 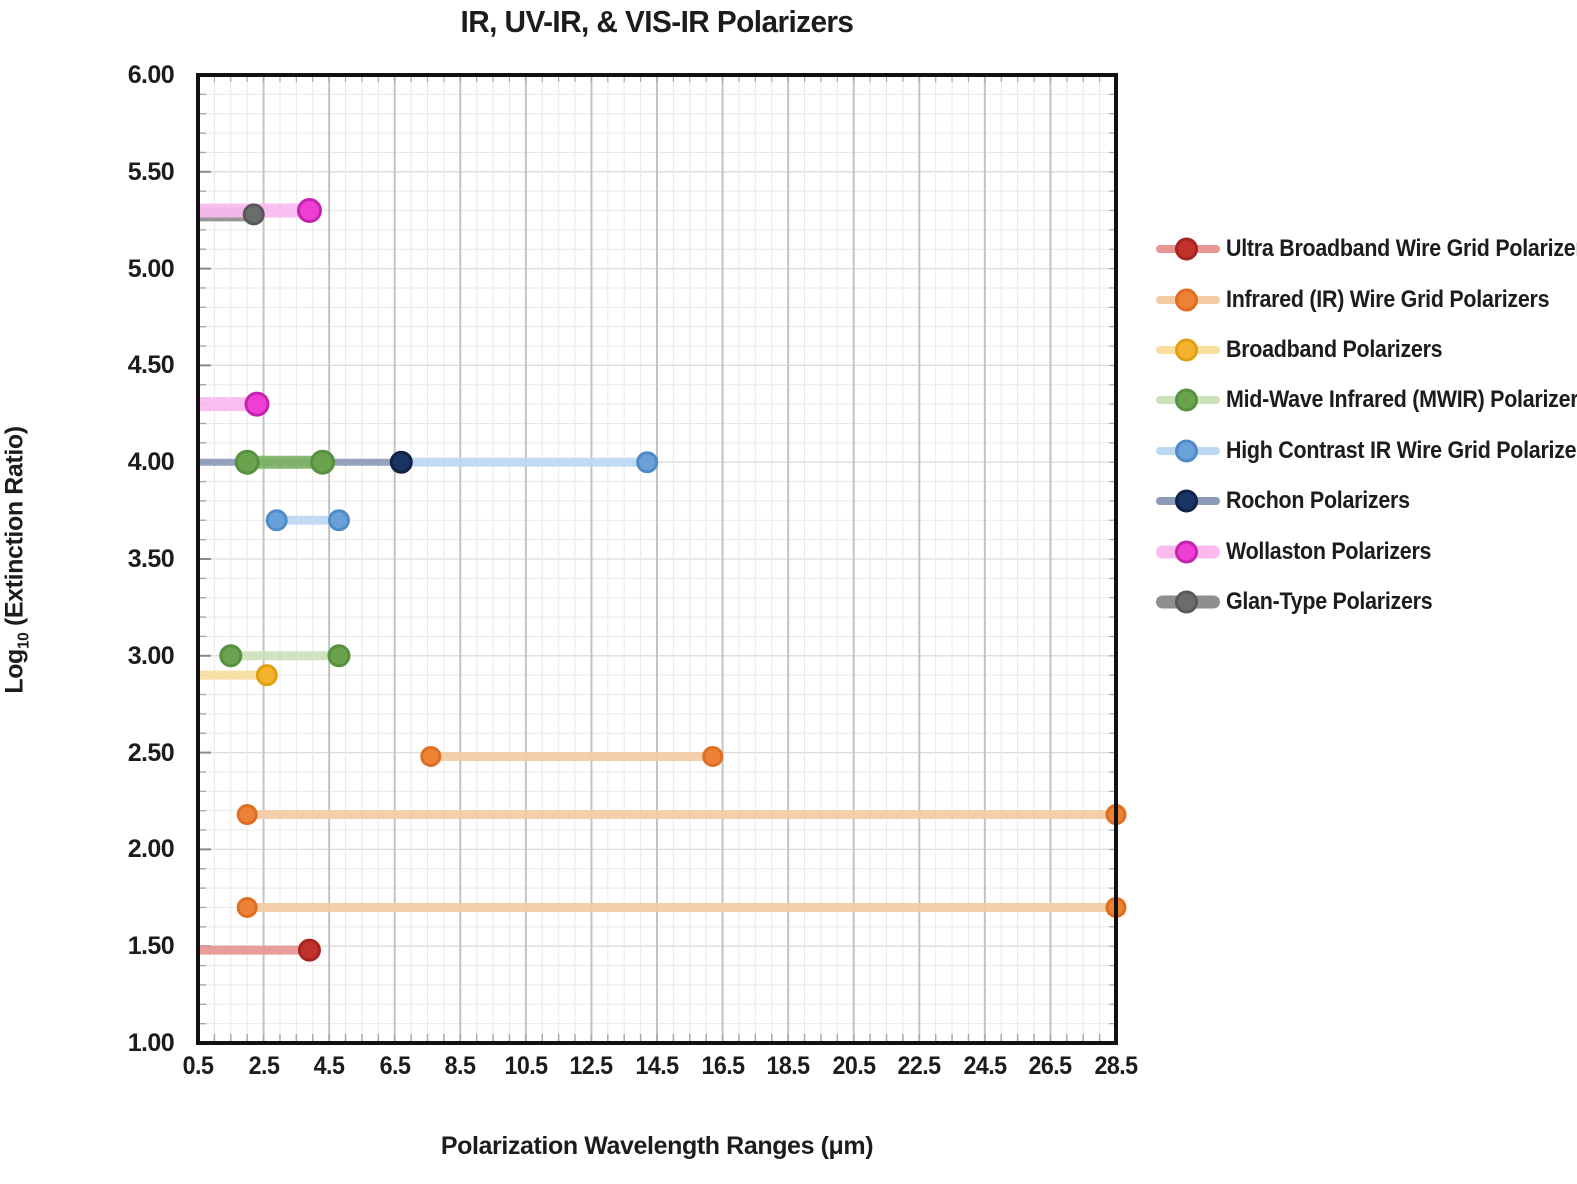 What do you see at coordinates (329, 1066) in the screenshot?
I see `x-tick-label: 4.5` at bounding box center [329, 1066].